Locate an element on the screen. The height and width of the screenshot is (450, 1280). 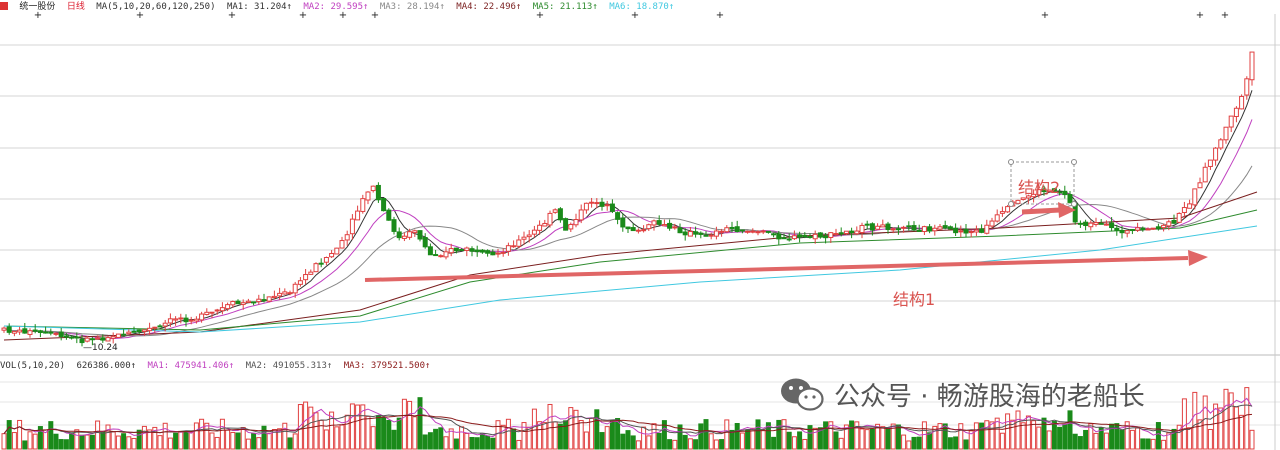
ma5-value: MA5: 21.113↑ is located at coordinates (565, 7).